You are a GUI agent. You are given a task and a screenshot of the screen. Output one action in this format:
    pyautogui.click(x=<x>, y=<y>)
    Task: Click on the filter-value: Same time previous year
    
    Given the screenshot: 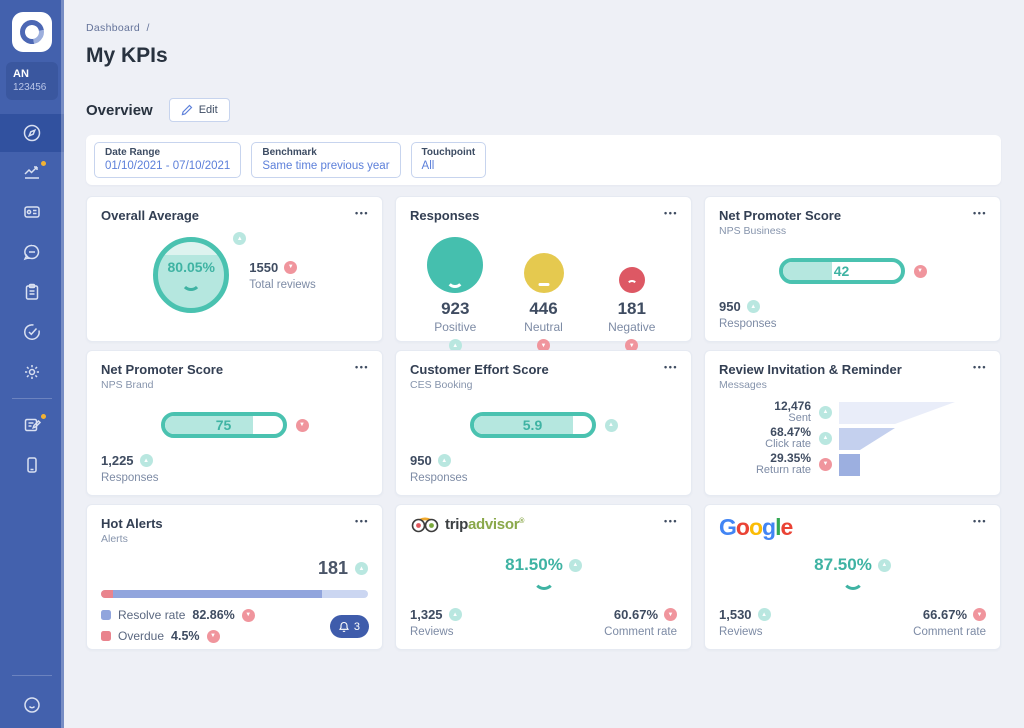 What is the action you would take?
    pyautogui.click(x=326, y=166)
    